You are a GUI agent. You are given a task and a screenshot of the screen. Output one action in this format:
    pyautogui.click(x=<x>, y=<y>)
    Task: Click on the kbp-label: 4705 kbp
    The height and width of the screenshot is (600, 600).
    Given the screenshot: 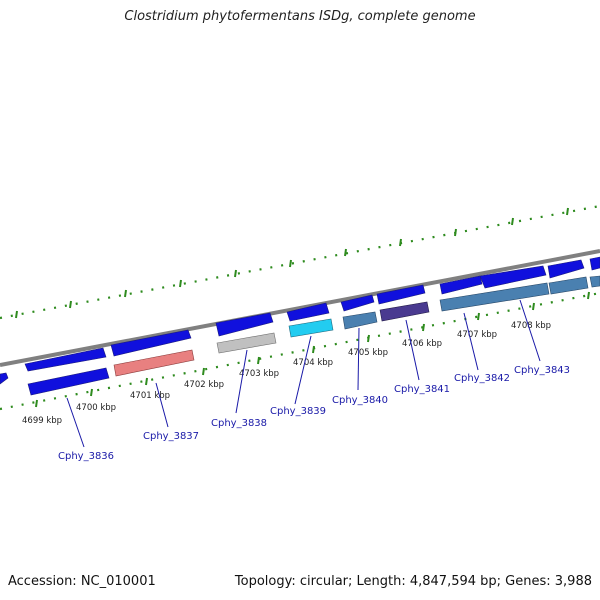 What is the action you would take?
    pyautogui.click(x=368, y=353)
    